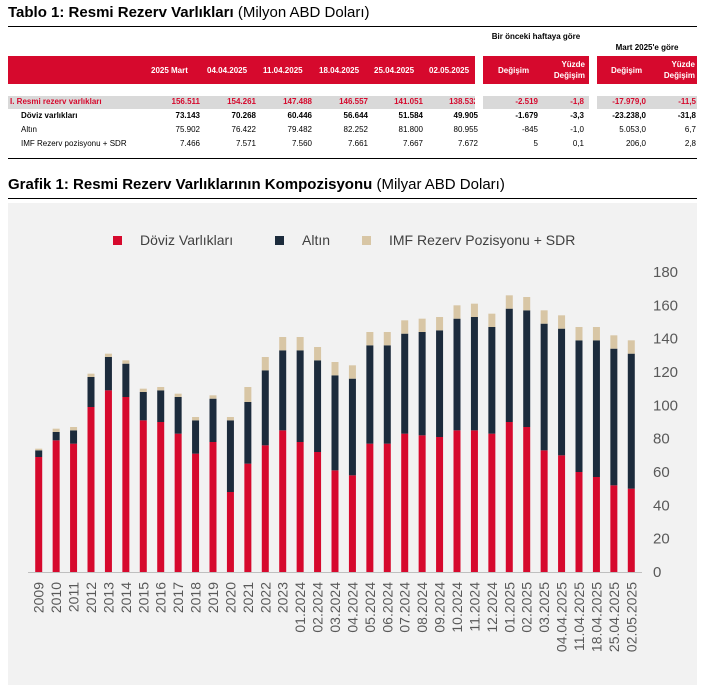 This screenshot has height=693, width=715. What do you see at coordinates (299, 129) in the screenshot?
I see `row-value: 79.482` at bounding box center [299, 129].